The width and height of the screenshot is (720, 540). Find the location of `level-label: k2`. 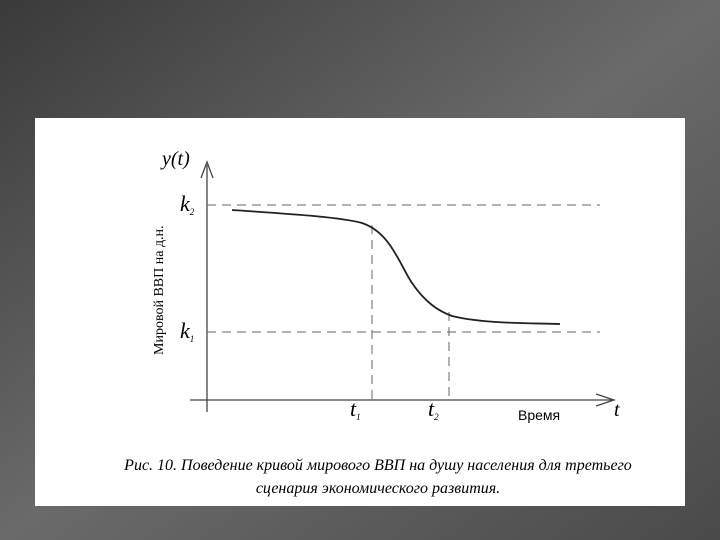

level-label: k2 is located at coordinates (187, 204).